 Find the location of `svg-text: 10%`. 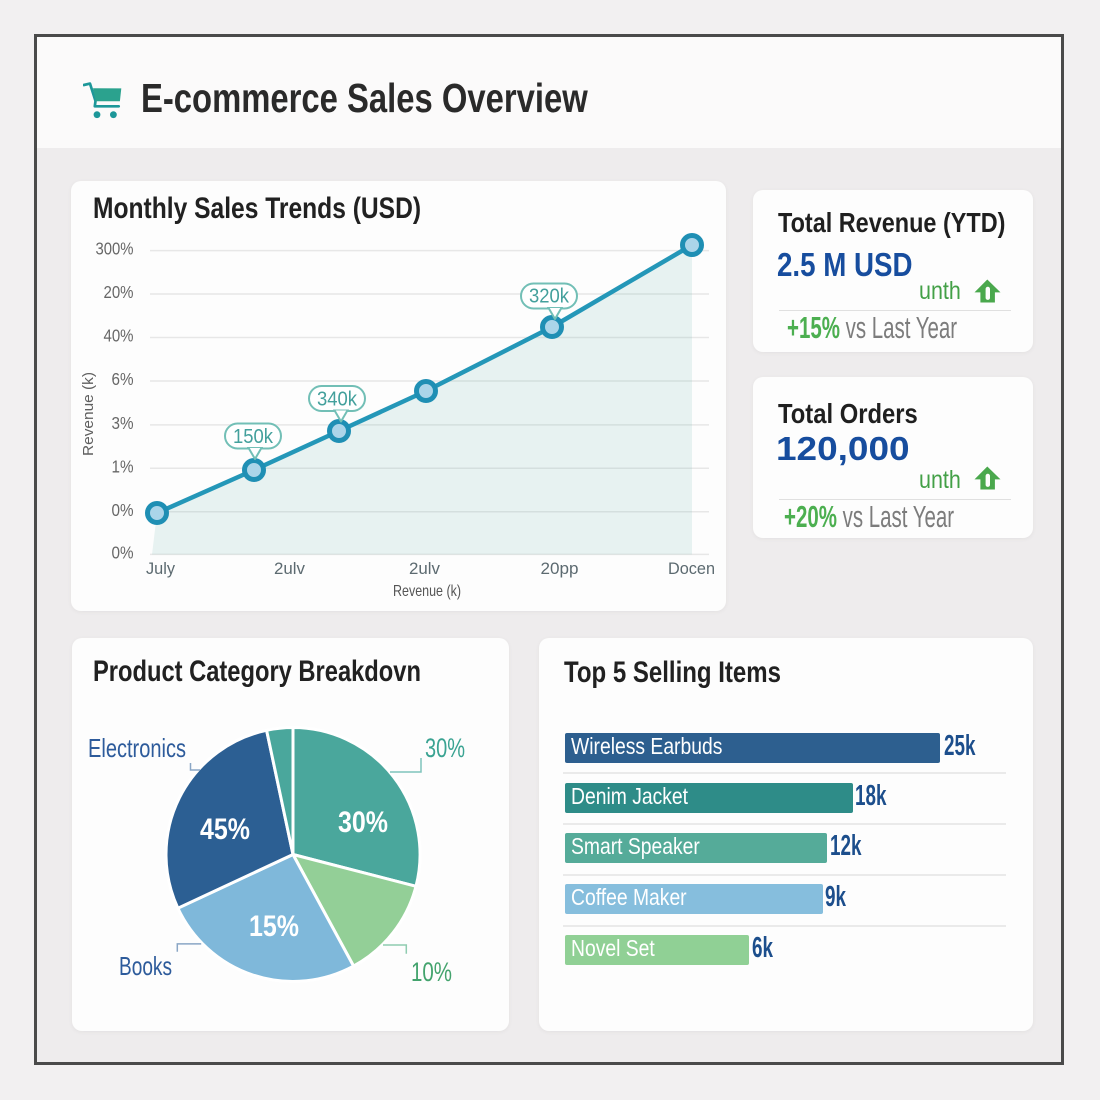

svg-text: 10% is located at coordinates (431, 972).